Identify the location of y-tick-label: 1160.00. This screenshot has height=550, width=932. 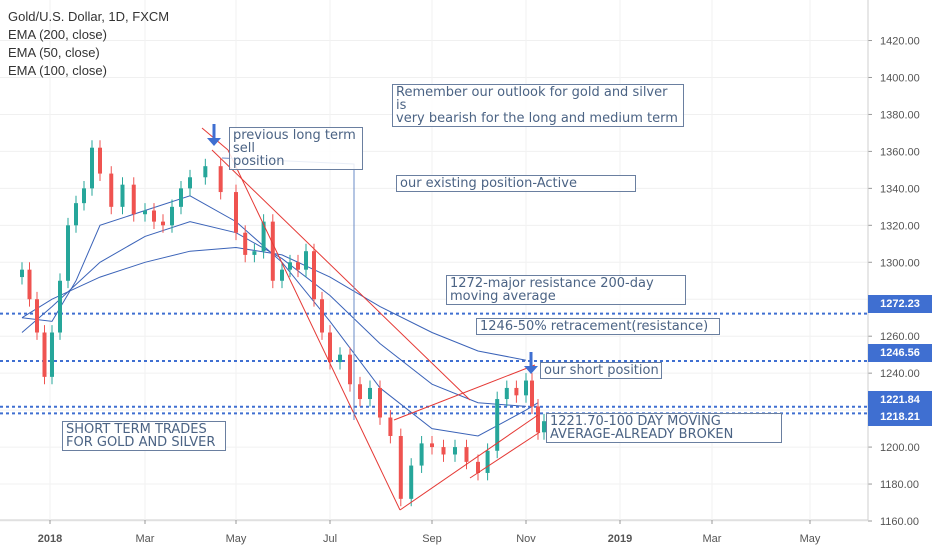
(899, 522).